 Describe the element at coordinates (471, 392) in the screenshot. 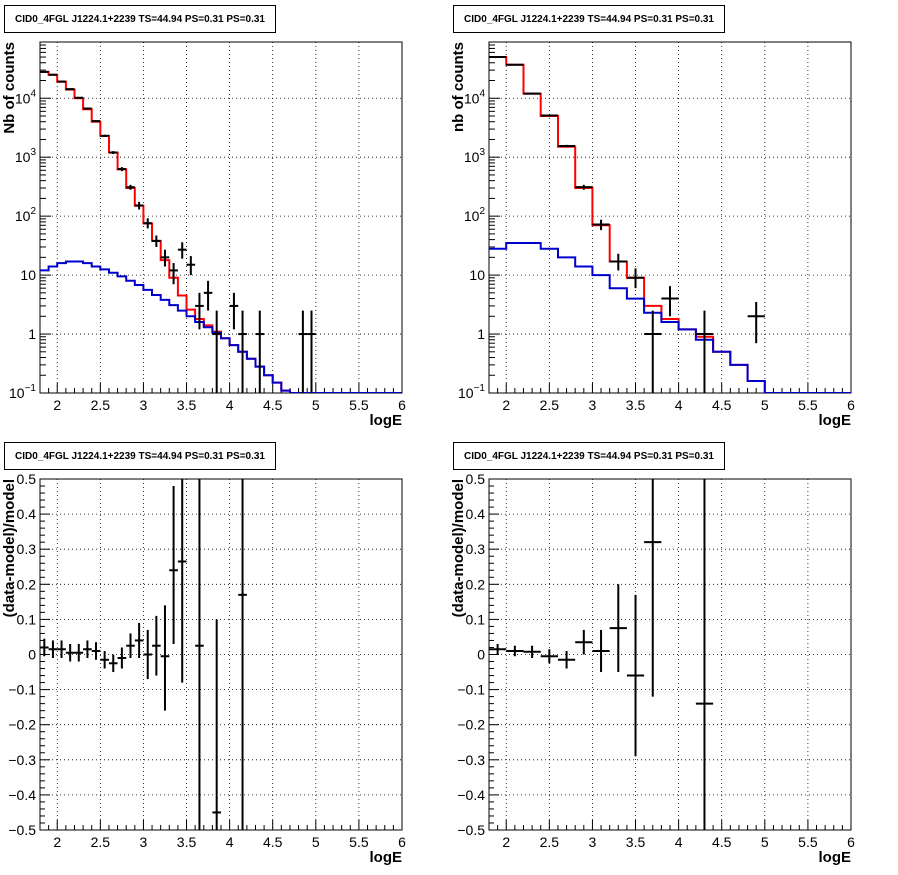

I see `y-tick-label: 10⁻¹` at that location.